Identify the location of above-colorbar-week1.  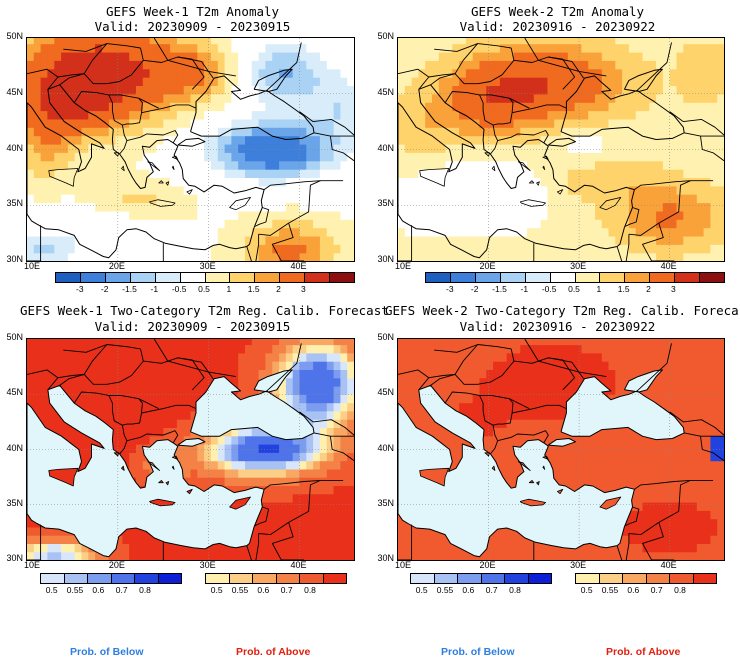
(276, 578).